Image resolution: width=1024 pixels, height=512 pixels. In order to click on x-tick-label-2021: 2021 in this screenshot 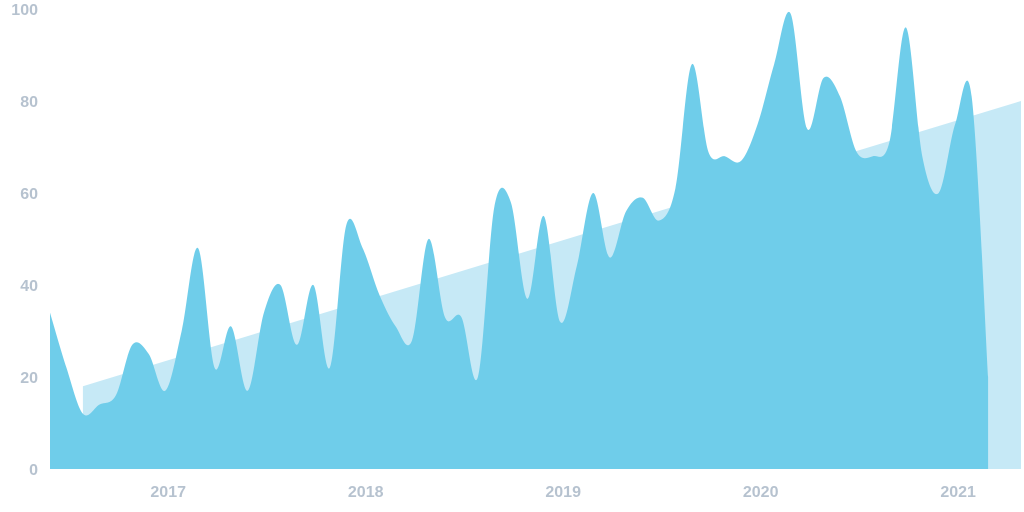, I will do `click(958, 492)`.